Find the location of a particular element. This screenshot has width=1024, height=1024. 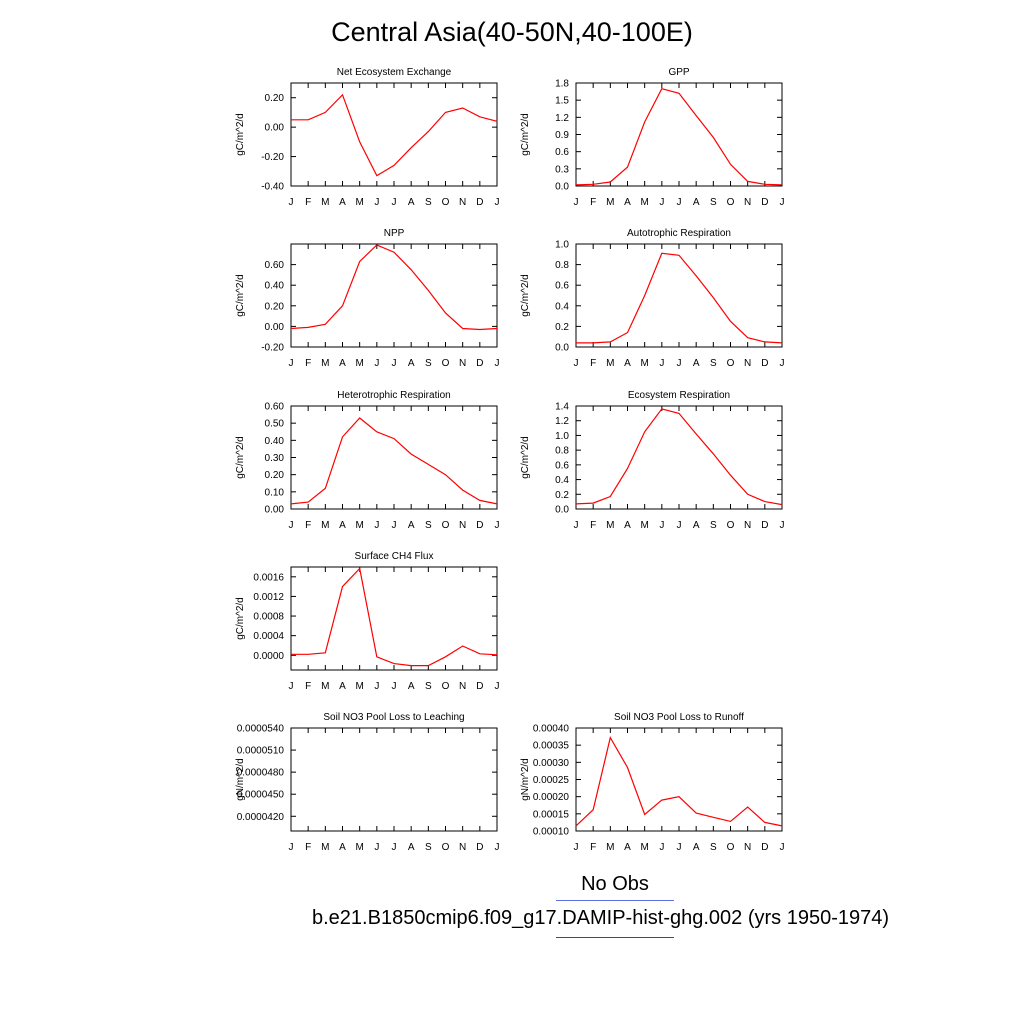

legend-label-no-obs: No Obs is located at coordinates (615, 884).